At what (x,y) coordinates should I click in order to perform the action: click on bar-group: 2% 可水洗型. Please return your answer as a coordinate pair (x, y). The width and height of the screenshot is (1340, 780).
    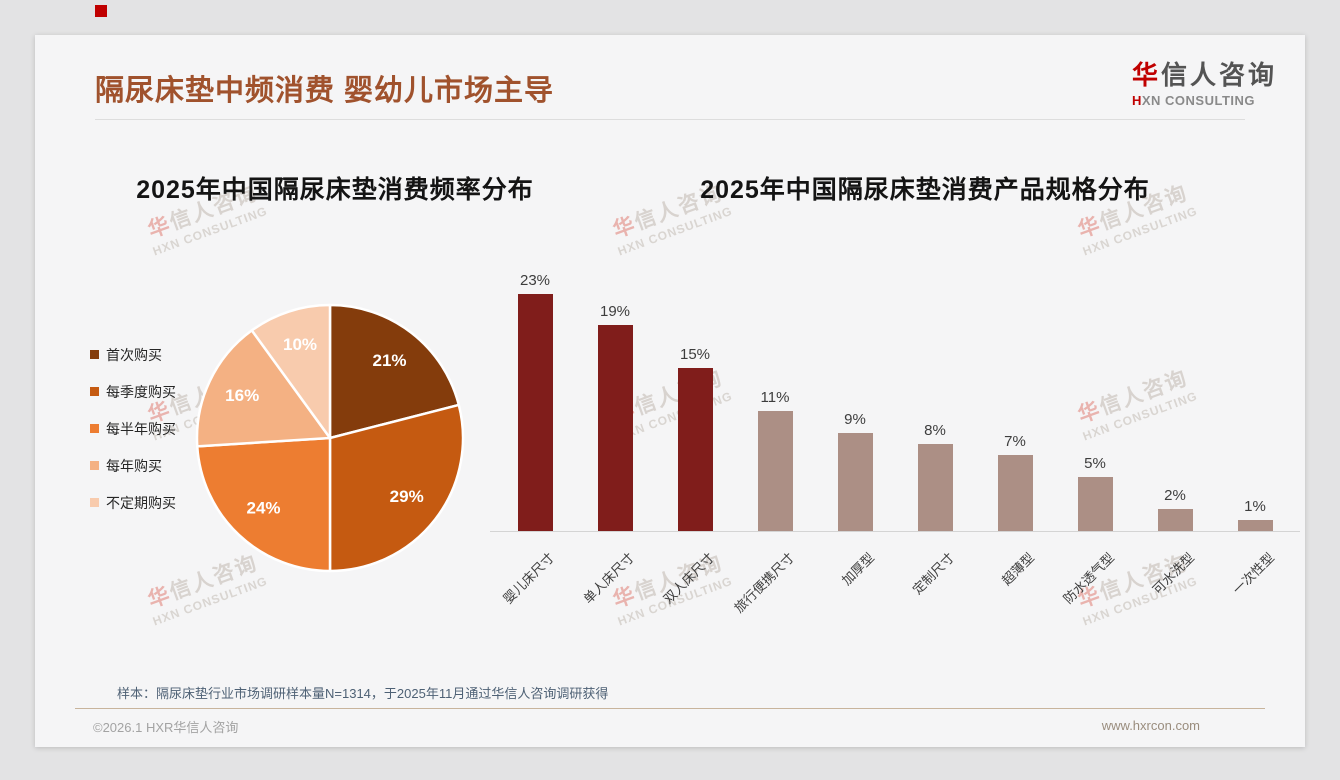
    Looking at the image, I should click on (1175, 434).